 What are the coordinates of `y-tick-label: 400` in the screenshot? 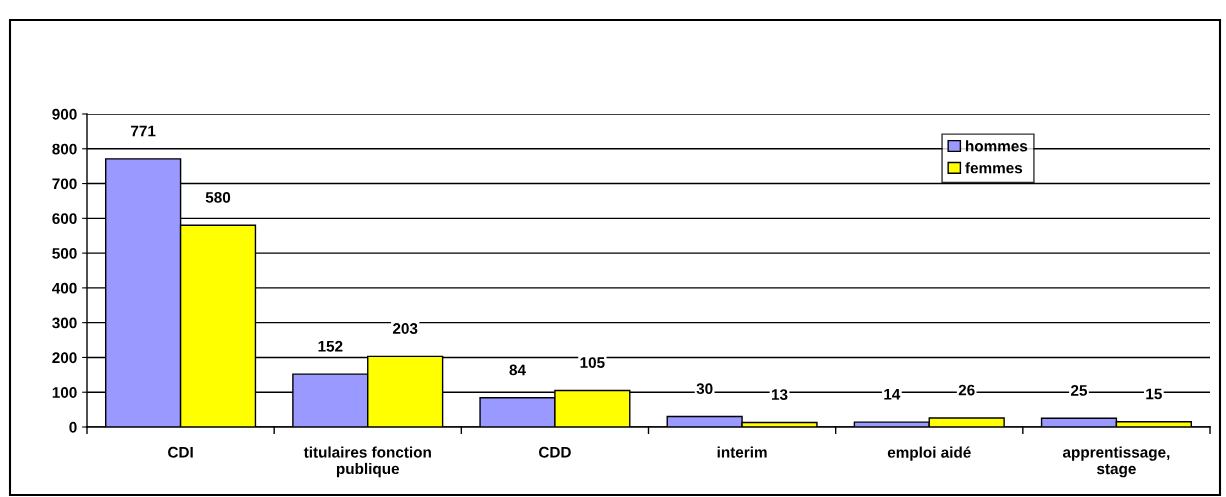 It's located at (64, 288).